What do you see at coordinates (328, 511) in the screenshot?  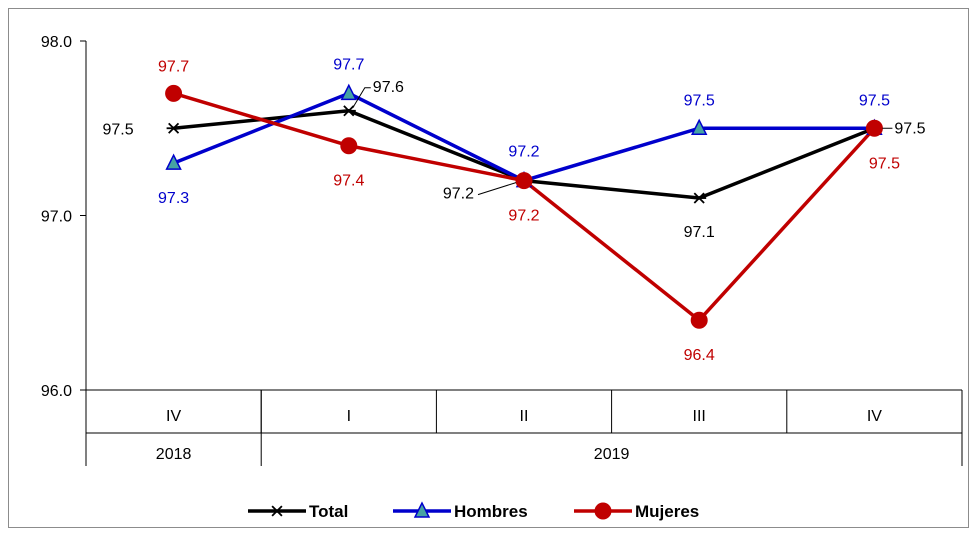 I see `legend-label-total: Total` at bounding box center [328, 511].